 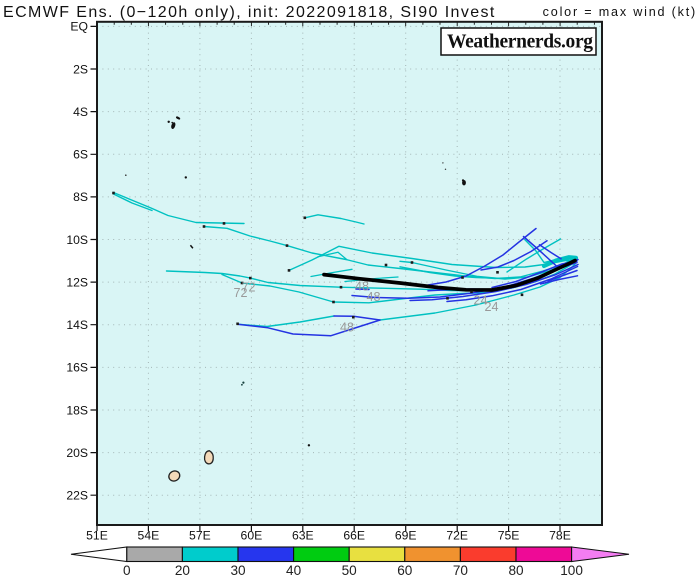 What do you see at coordinates (183, 570) in the screenshot?
I see `svg-text: 20` at bounding box center [183, 570].